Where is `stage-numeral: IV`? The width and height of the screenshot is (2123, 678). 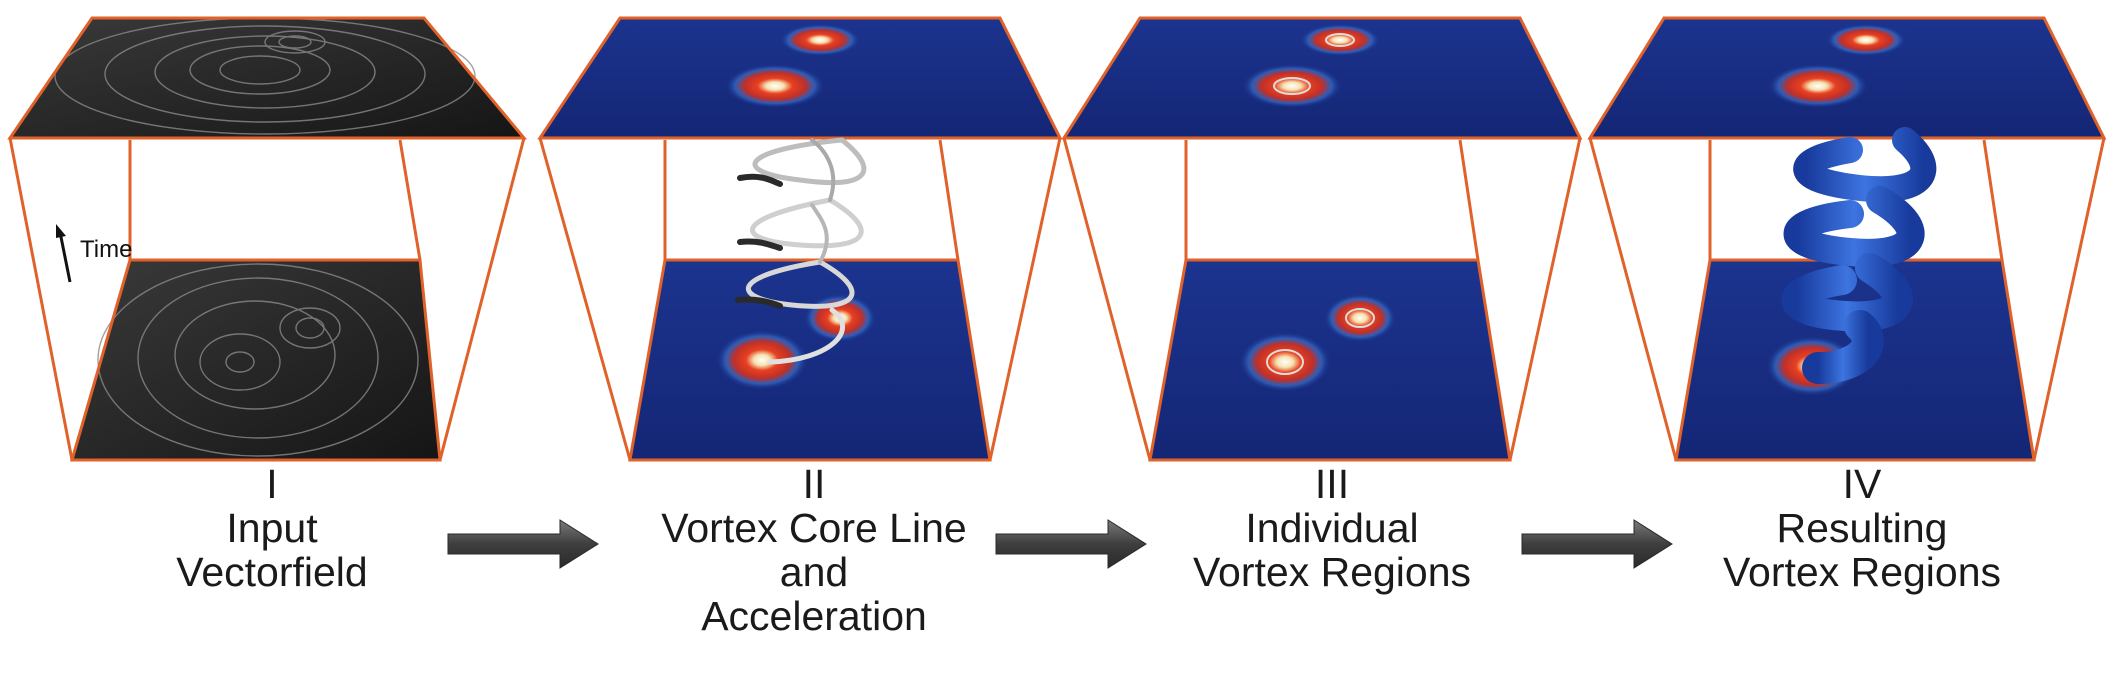
stage-numeral: IV is located at coordinates (1862, 484).